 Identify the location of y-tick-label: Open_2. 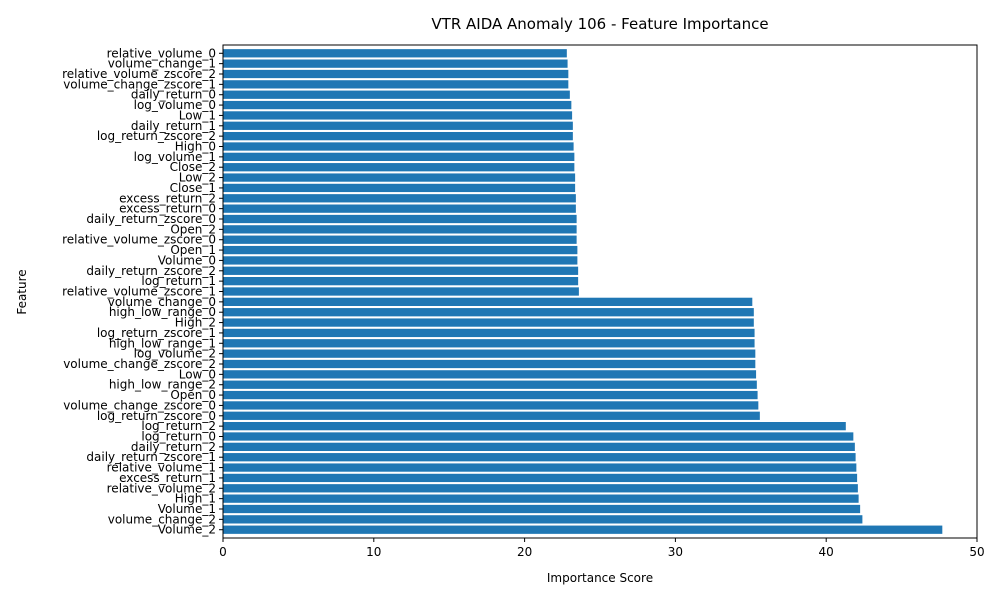
(193, 229).